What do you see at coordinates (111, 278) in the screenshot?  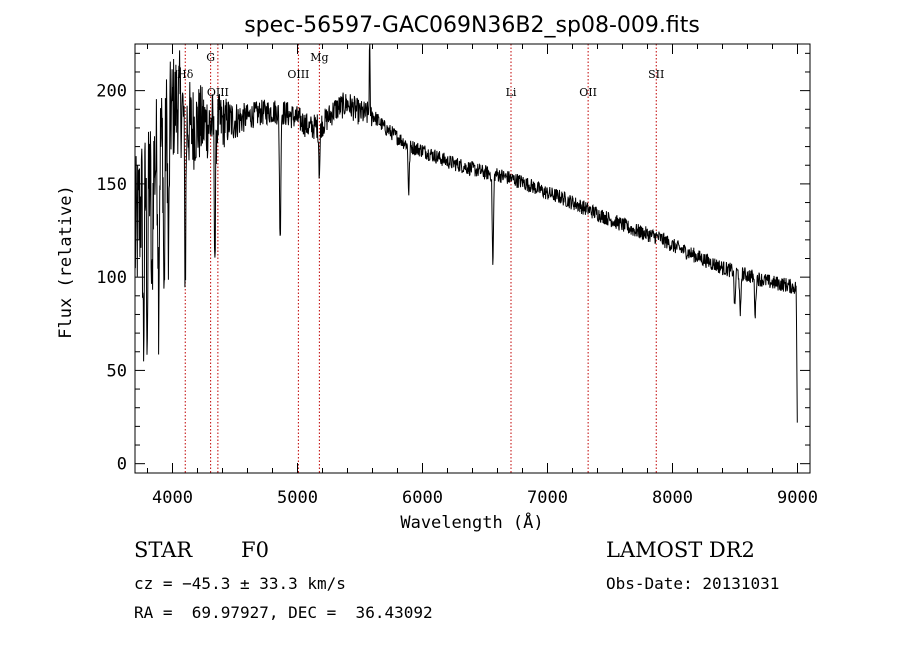 I see `y-tick-label: 100` at bounding box center [111, 278].